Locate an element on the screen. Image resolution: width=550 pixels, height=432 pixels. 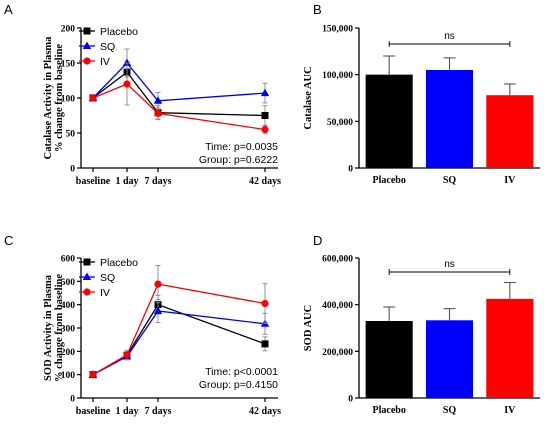
panel-a-series-sq-legend-label: SQ is located at coordinates (107, 47).